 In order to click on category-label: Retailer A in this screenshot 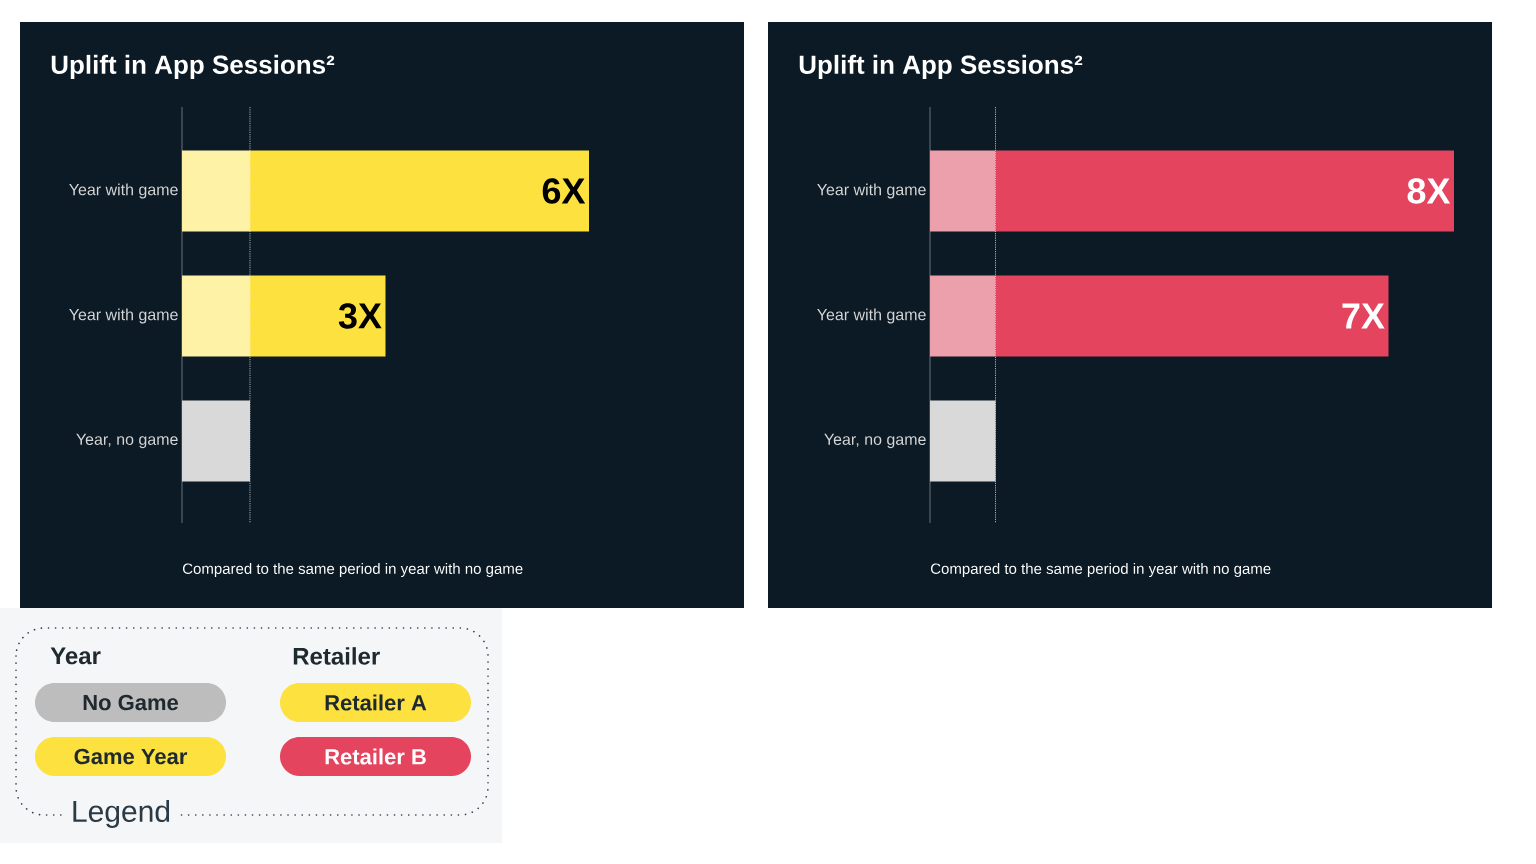, I will do `click(376, 702)`.